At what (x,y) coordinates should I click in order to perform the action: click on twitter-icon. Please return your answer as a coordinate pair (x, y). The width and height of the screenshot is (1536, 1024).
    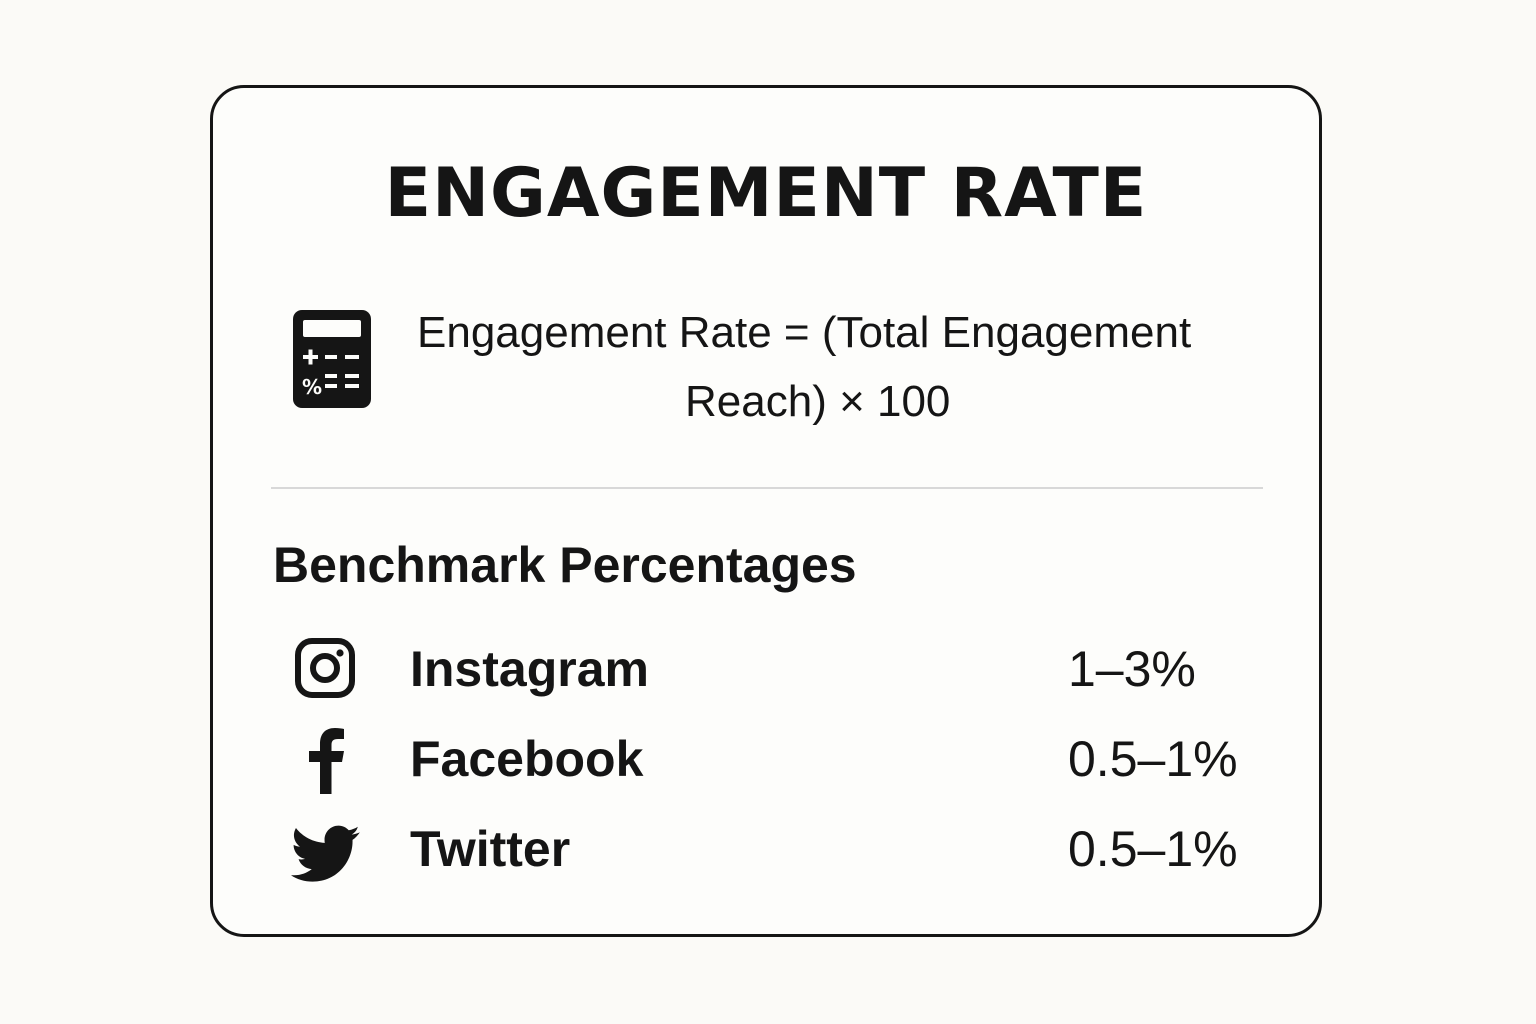
    Looking at the image, I should click on (326, 851).